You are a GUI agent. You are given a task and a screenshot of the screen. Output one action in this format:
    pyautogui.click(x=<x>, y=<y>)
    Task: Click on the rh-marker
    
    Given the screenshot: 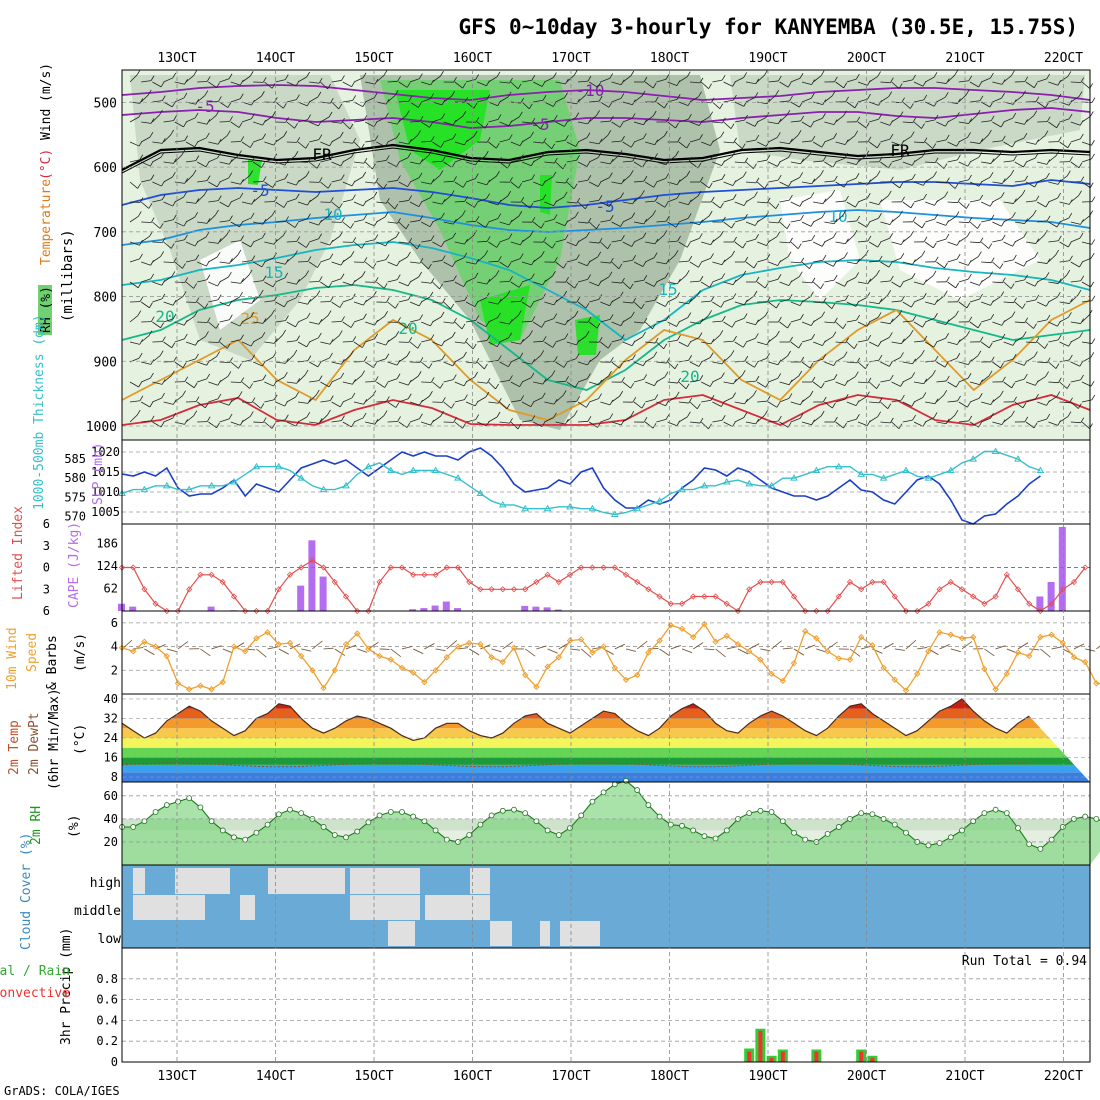 What is the action you would take?
    pyautogui.click(x=1051, y=839)
    